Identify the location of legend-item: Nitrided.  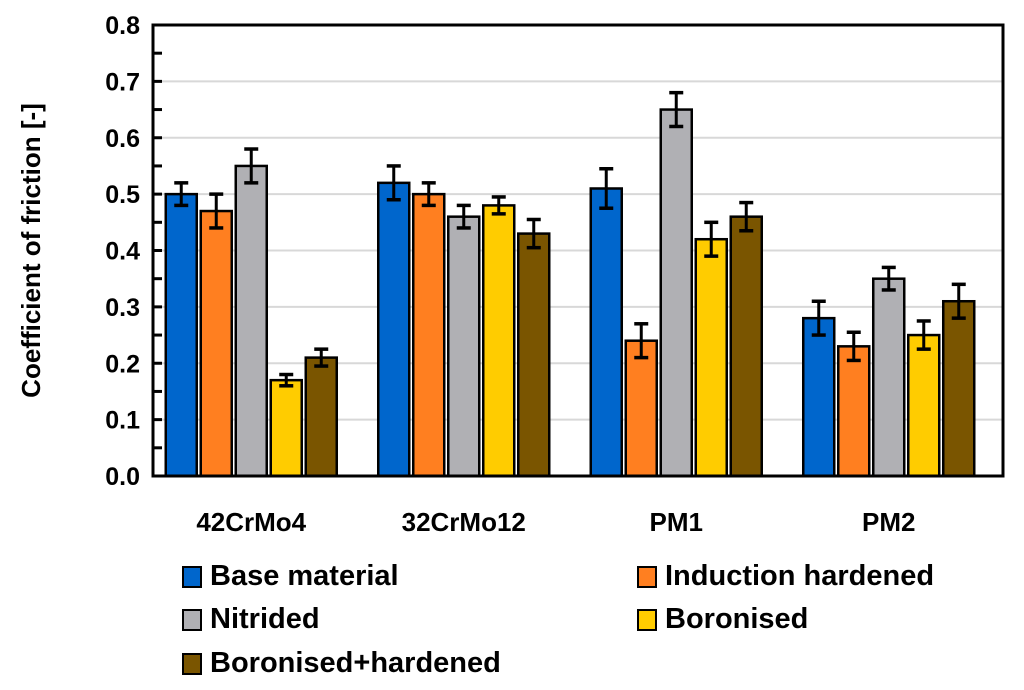
(251, 619).